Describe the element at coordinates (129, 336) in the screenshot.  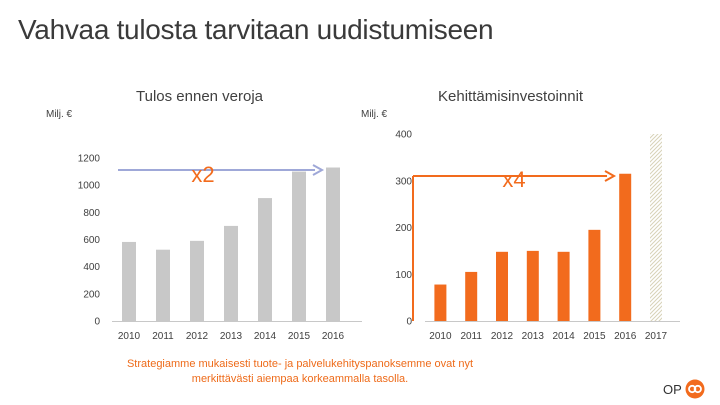
I see `left-x-tick-label: 2010` at that location.